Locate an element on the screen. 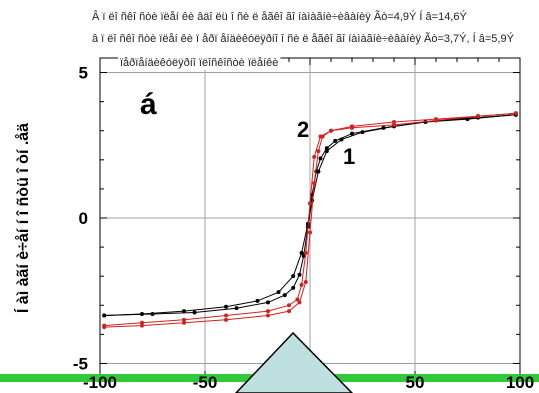 The width and height of the screenshot is (539, 393). curve-label-1: 1 is located at coordinates (349, 156).